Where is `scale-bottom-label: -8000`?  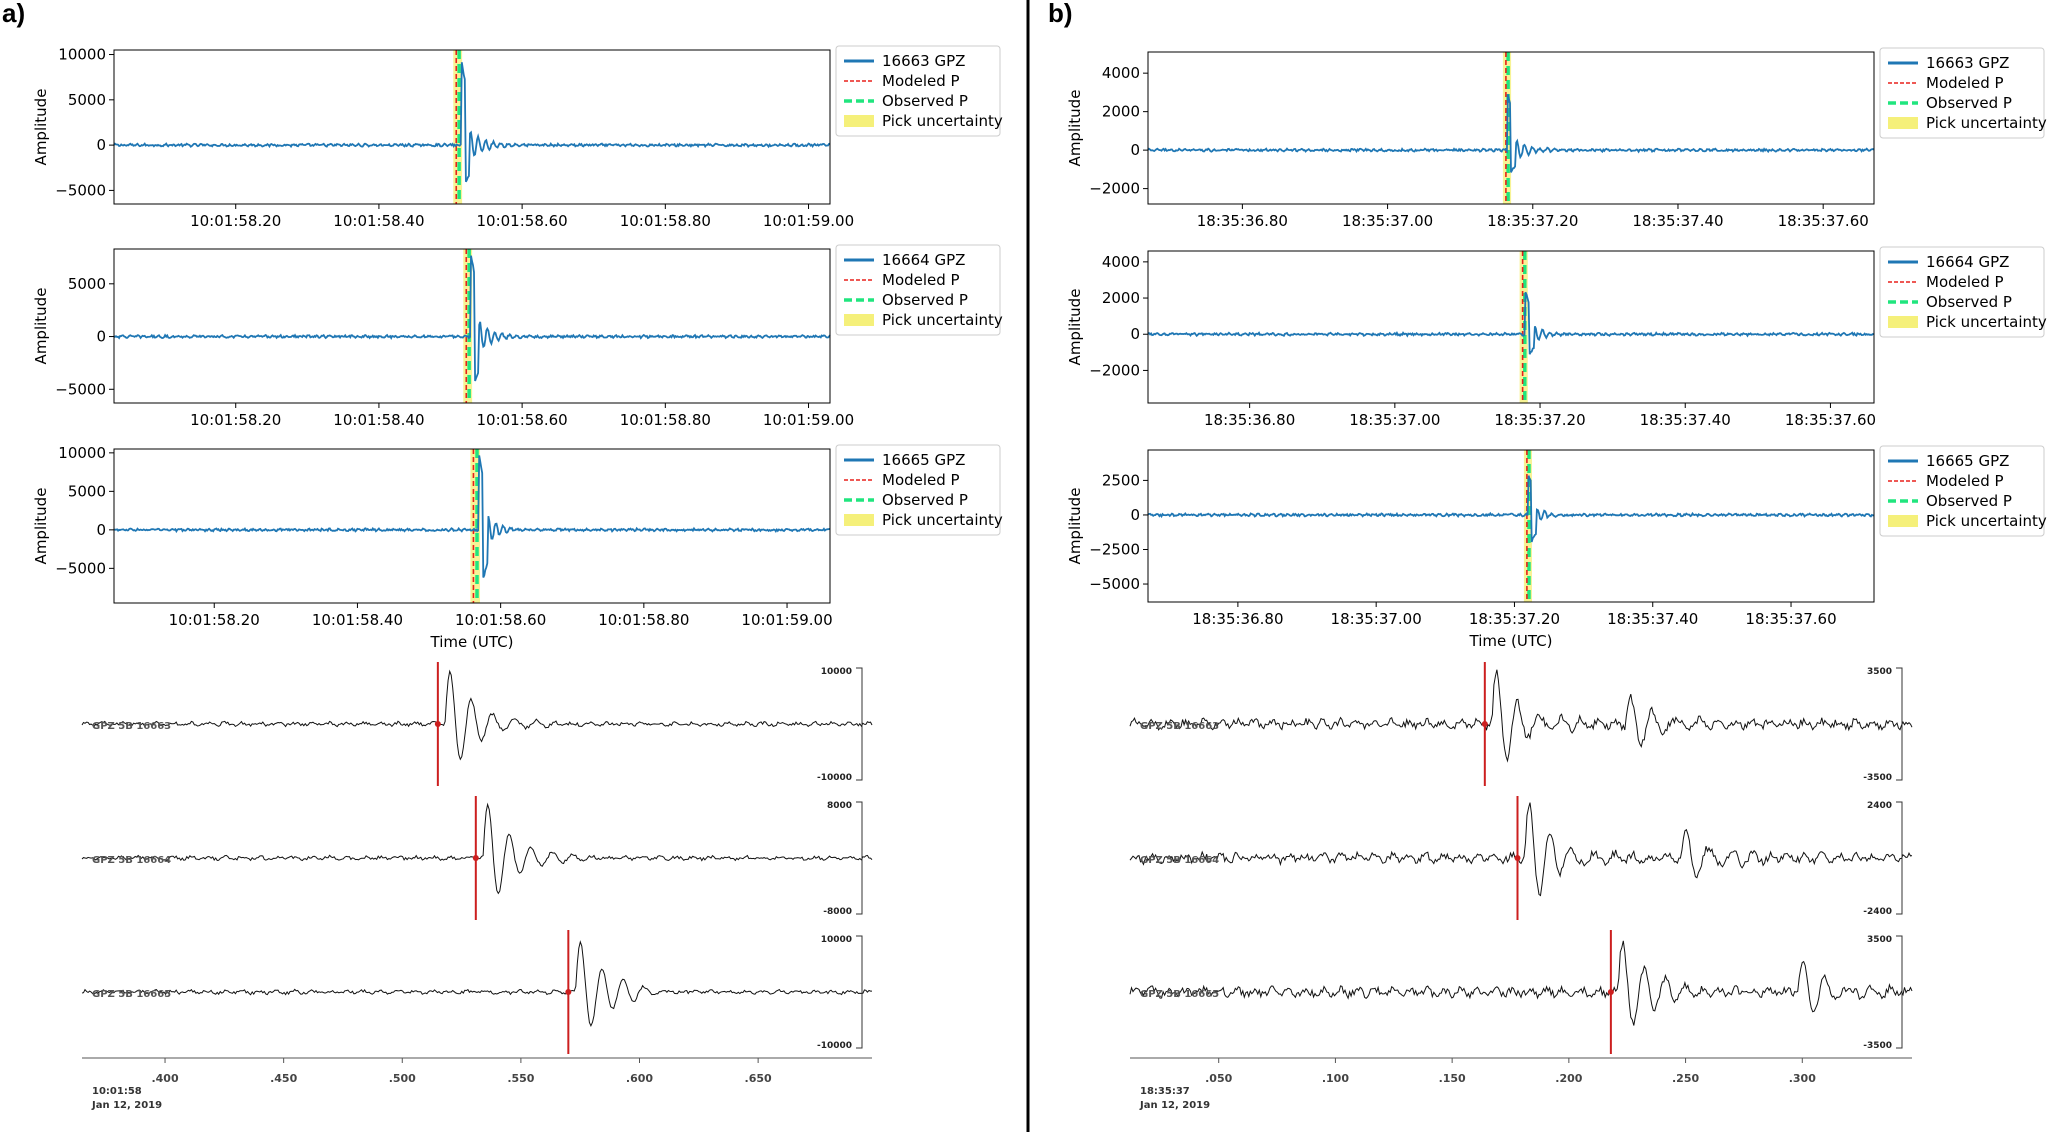 scale-bottom-label: -8000 is located at coordinates (837, 912).